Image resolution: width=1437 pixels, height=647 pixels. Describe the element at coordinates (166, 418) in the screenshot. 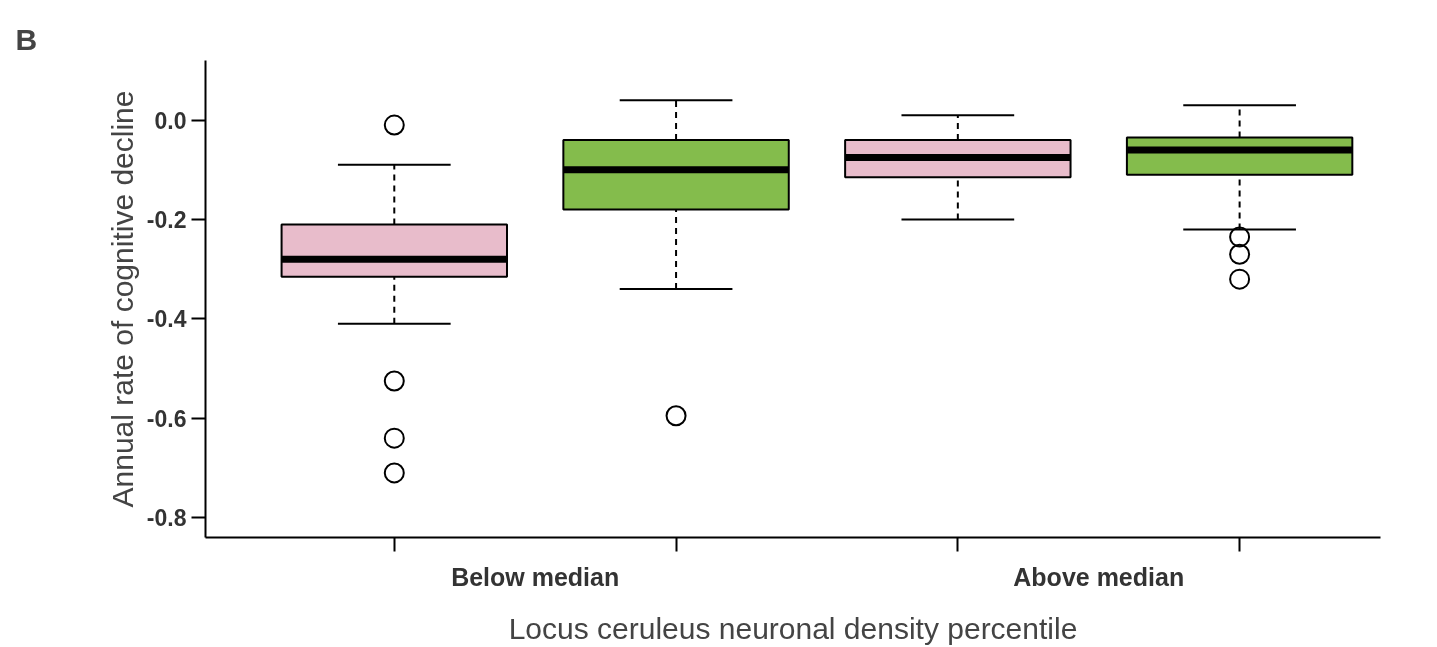

I see `y-tick-label: -0.6` at that location.